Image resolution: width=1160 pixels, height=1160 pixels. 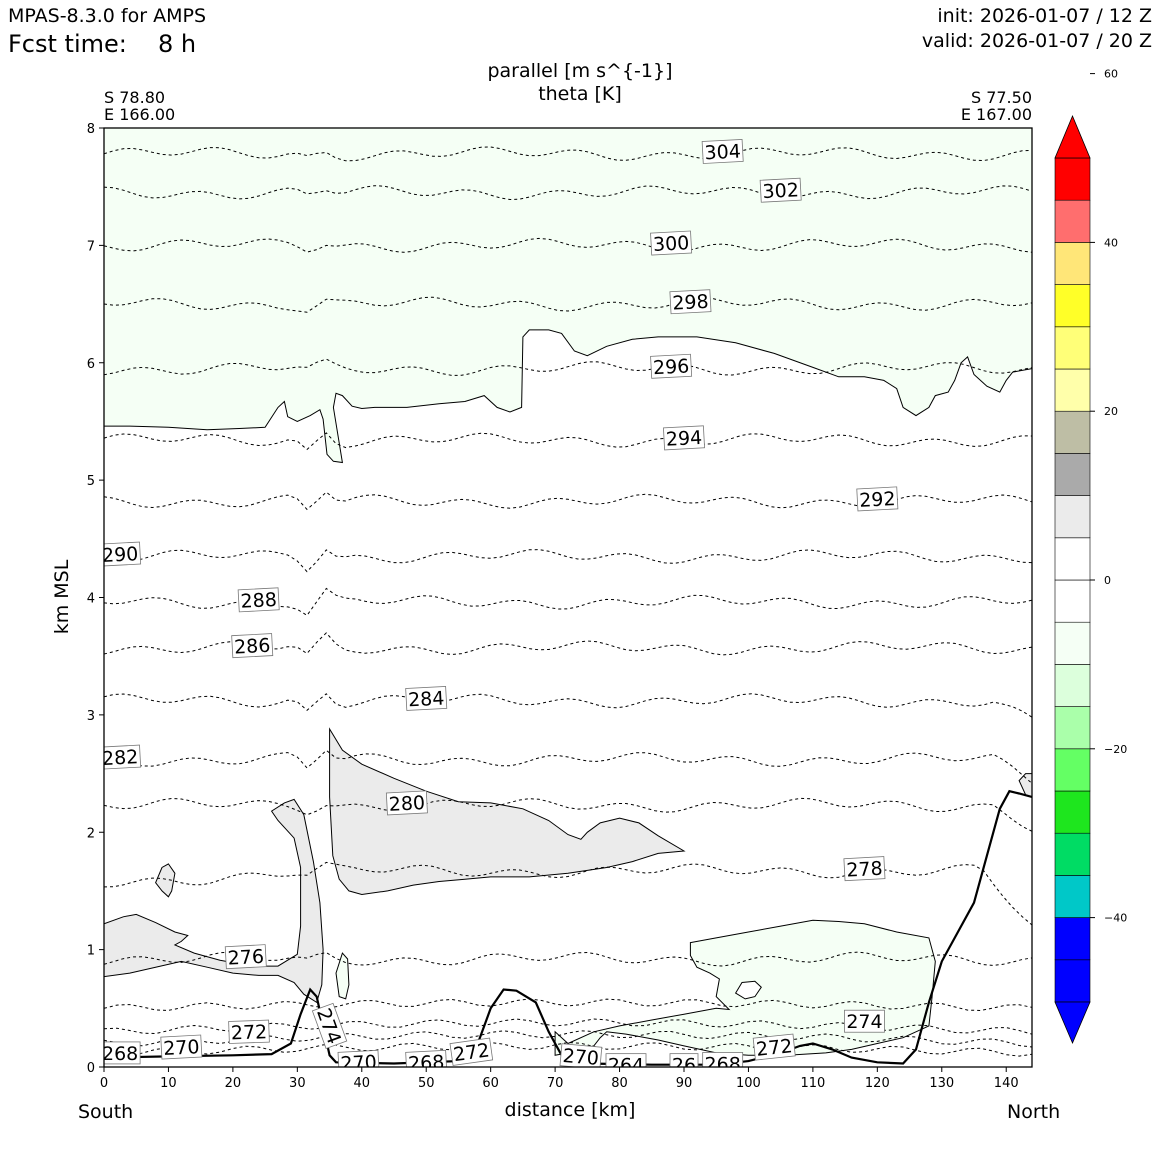 I want to click on contour-label-low-5: 270, so click(x=181, y=1047).